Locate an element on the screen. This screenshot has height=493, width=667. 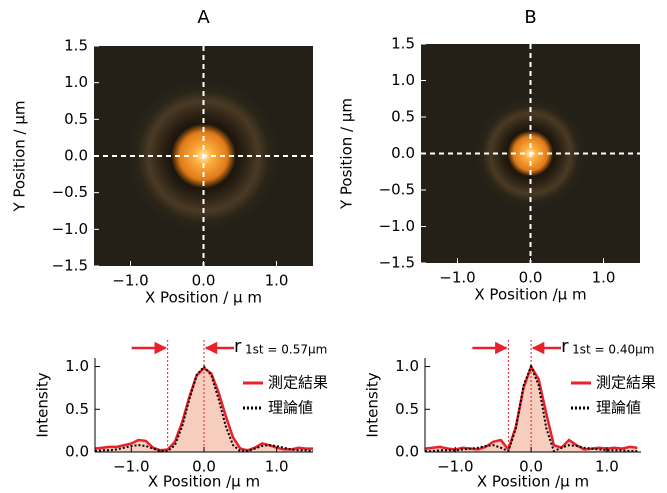
area is located at coordinates (204, 410).